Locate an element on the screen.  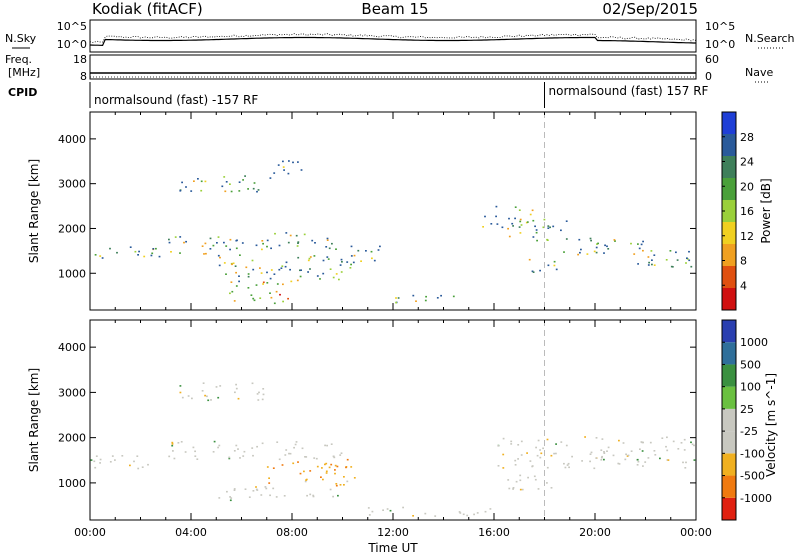
cpid-segment-1: normalsound (fast) -157 RF is located at coordinates (176, 100).